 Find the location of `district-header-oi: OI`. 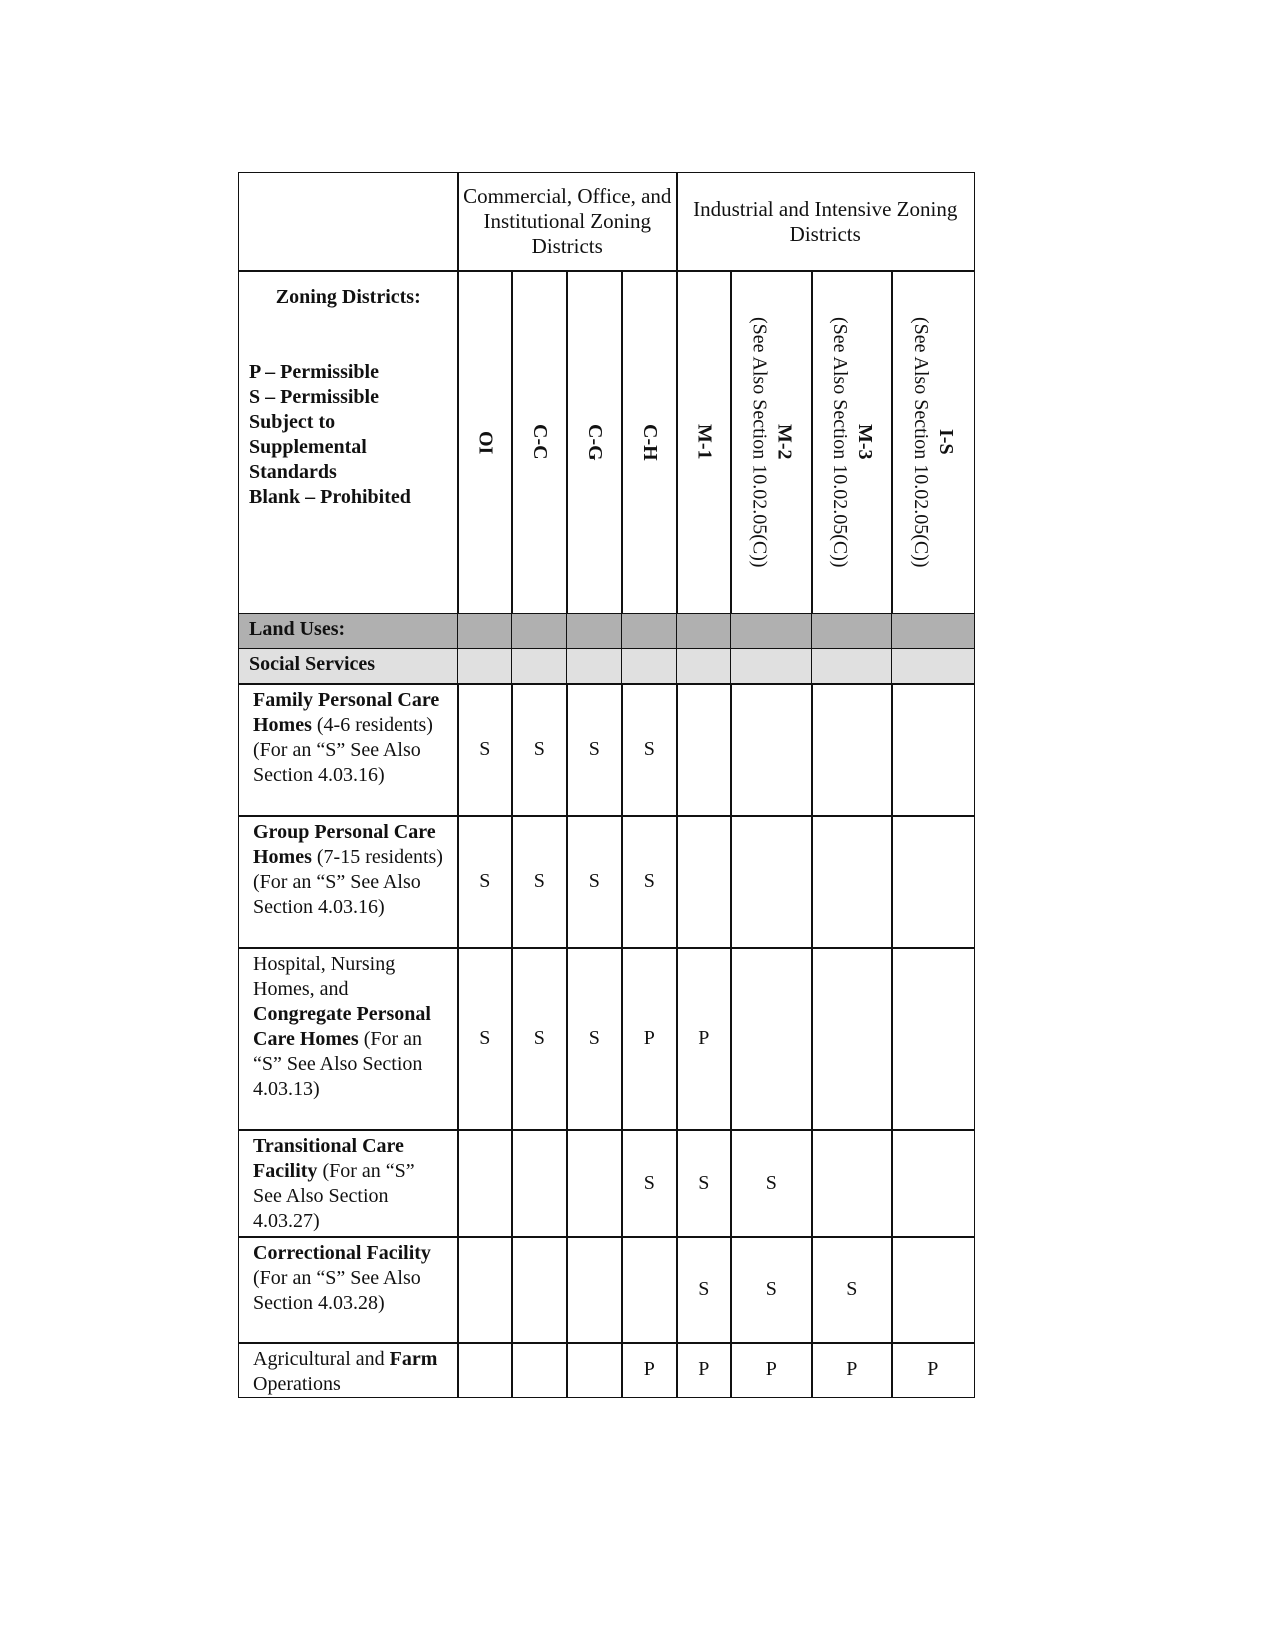

district-header-oi: OI is located at coordinates (485, 442).